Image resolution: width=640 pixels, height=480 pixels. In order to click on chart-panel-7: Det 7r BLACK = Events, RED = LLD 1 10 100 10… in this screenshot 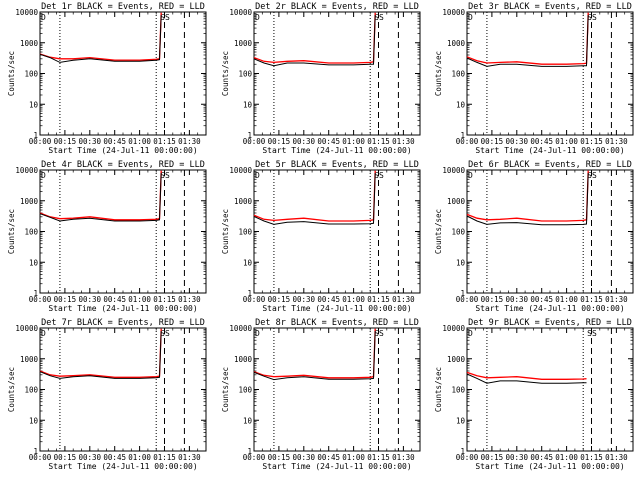, I will do `click(107, 394)`.